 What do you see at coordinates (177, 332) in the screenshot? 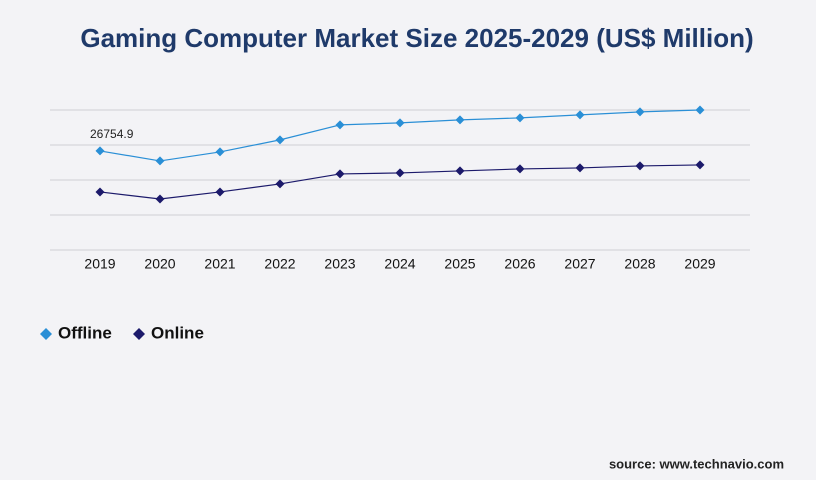
I see `legend-label: Online` at bounding box center [177, 332].